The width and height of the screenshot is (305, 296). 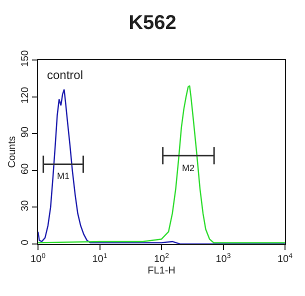 I want to click on y-axis-title: Counts, so click(x=12, y=152).